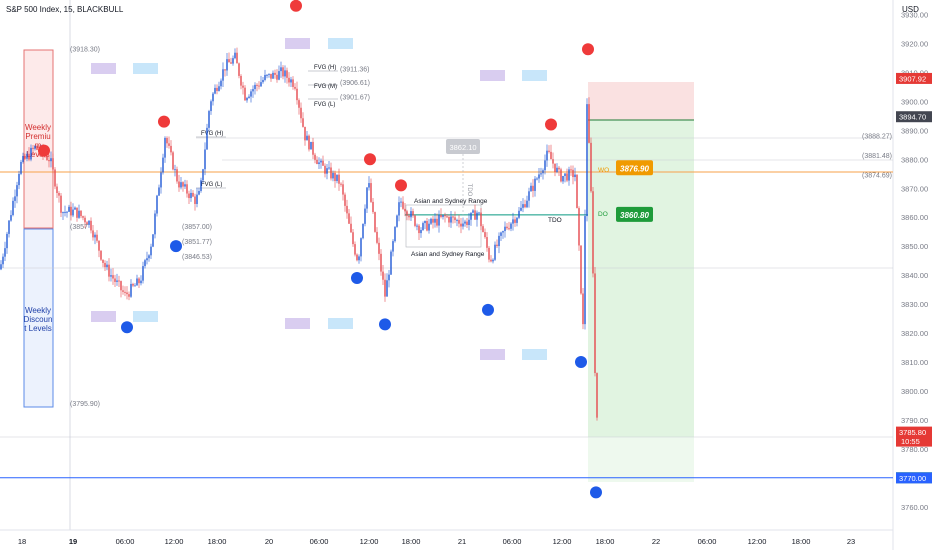 The image size is (932, 555). What do you see at coordinates (914, 304) in the screenshot?
I see `price-tick: 3830.00` at bounding box center [914, 304].